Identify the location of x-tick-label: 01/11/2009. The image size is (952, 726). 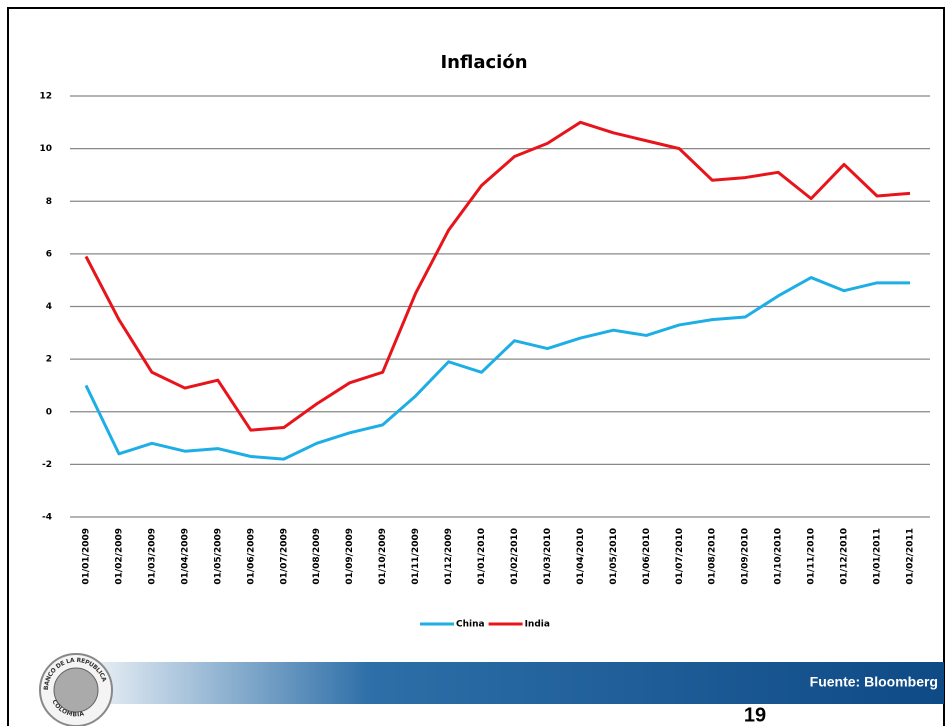
(416, 556).